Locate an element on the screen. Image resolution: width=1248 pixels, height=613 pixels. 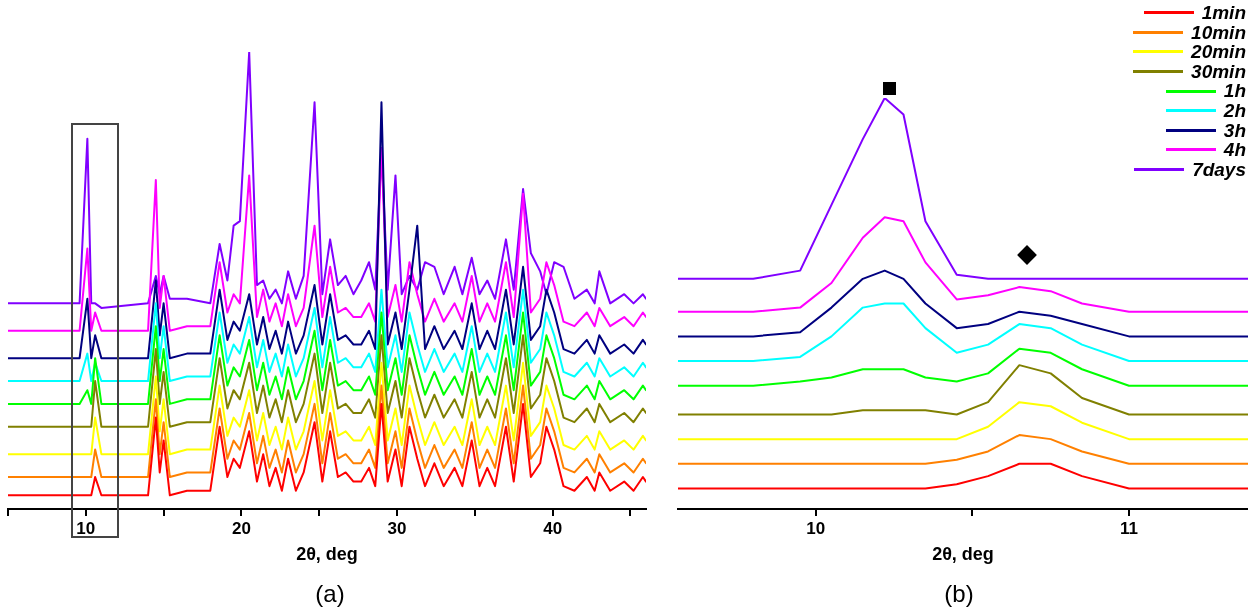
legend-label: 3h is located at coordinates (1234, 130).